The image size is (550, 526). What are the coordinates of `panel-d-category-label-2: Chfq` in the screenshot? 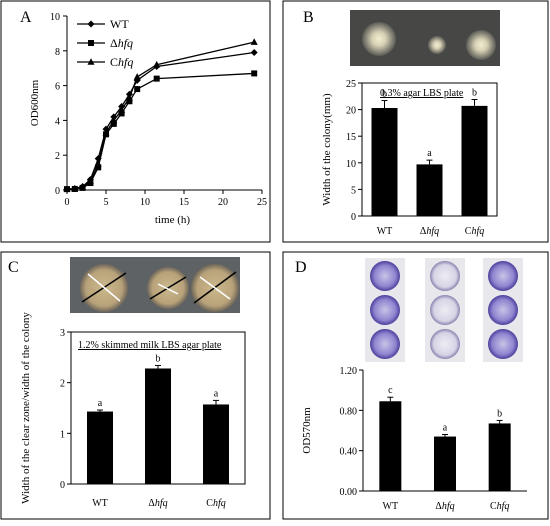 It's located at (499, 506).